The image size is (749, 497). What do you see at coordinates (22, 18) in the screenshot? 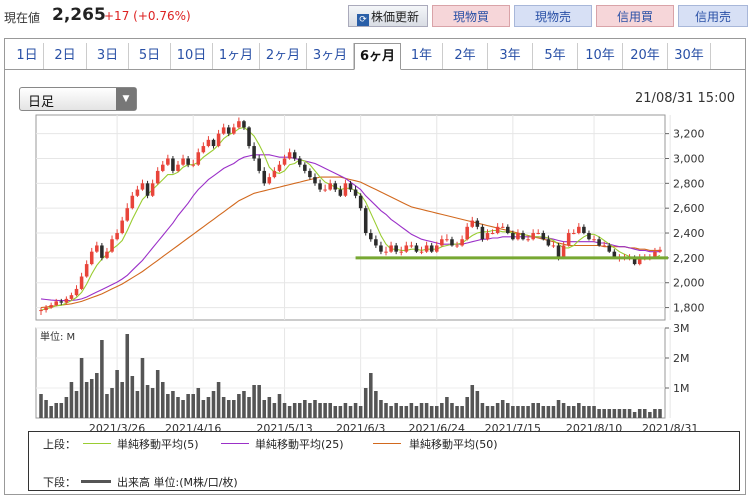
I see `price-label: 現在値` at bounding box center [22, 18].